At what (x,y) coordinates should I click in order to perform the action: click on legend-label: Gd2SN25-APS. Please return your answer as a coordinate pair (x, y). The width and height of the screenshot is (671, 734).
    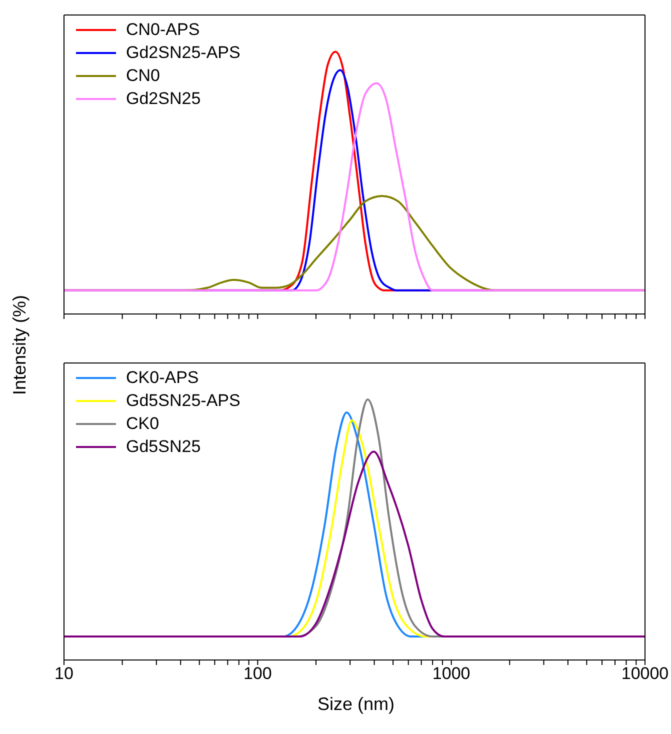
    Looking at the image, I should click on (183, 53).